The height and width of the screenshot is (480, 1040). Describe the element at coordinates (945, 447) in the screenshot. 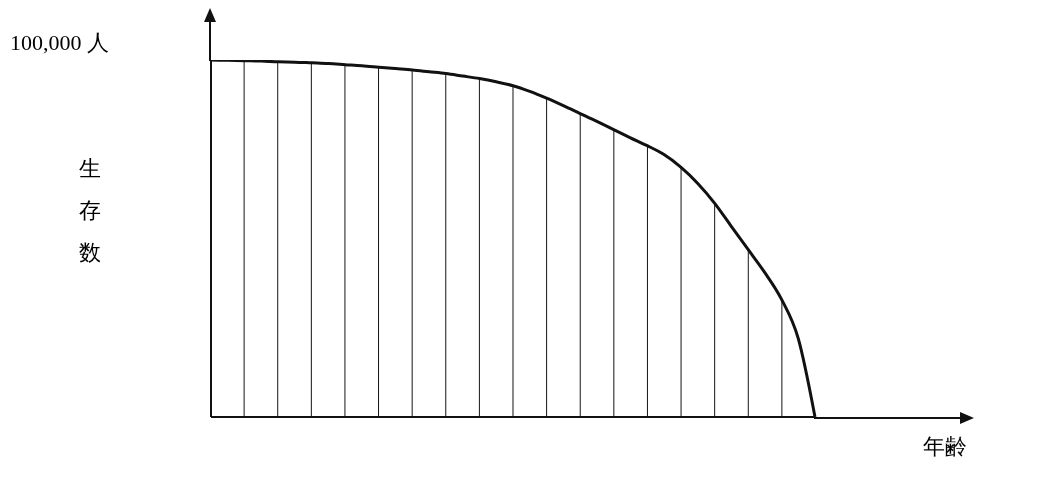

I see `x-axis-title: 年齢` at that location.